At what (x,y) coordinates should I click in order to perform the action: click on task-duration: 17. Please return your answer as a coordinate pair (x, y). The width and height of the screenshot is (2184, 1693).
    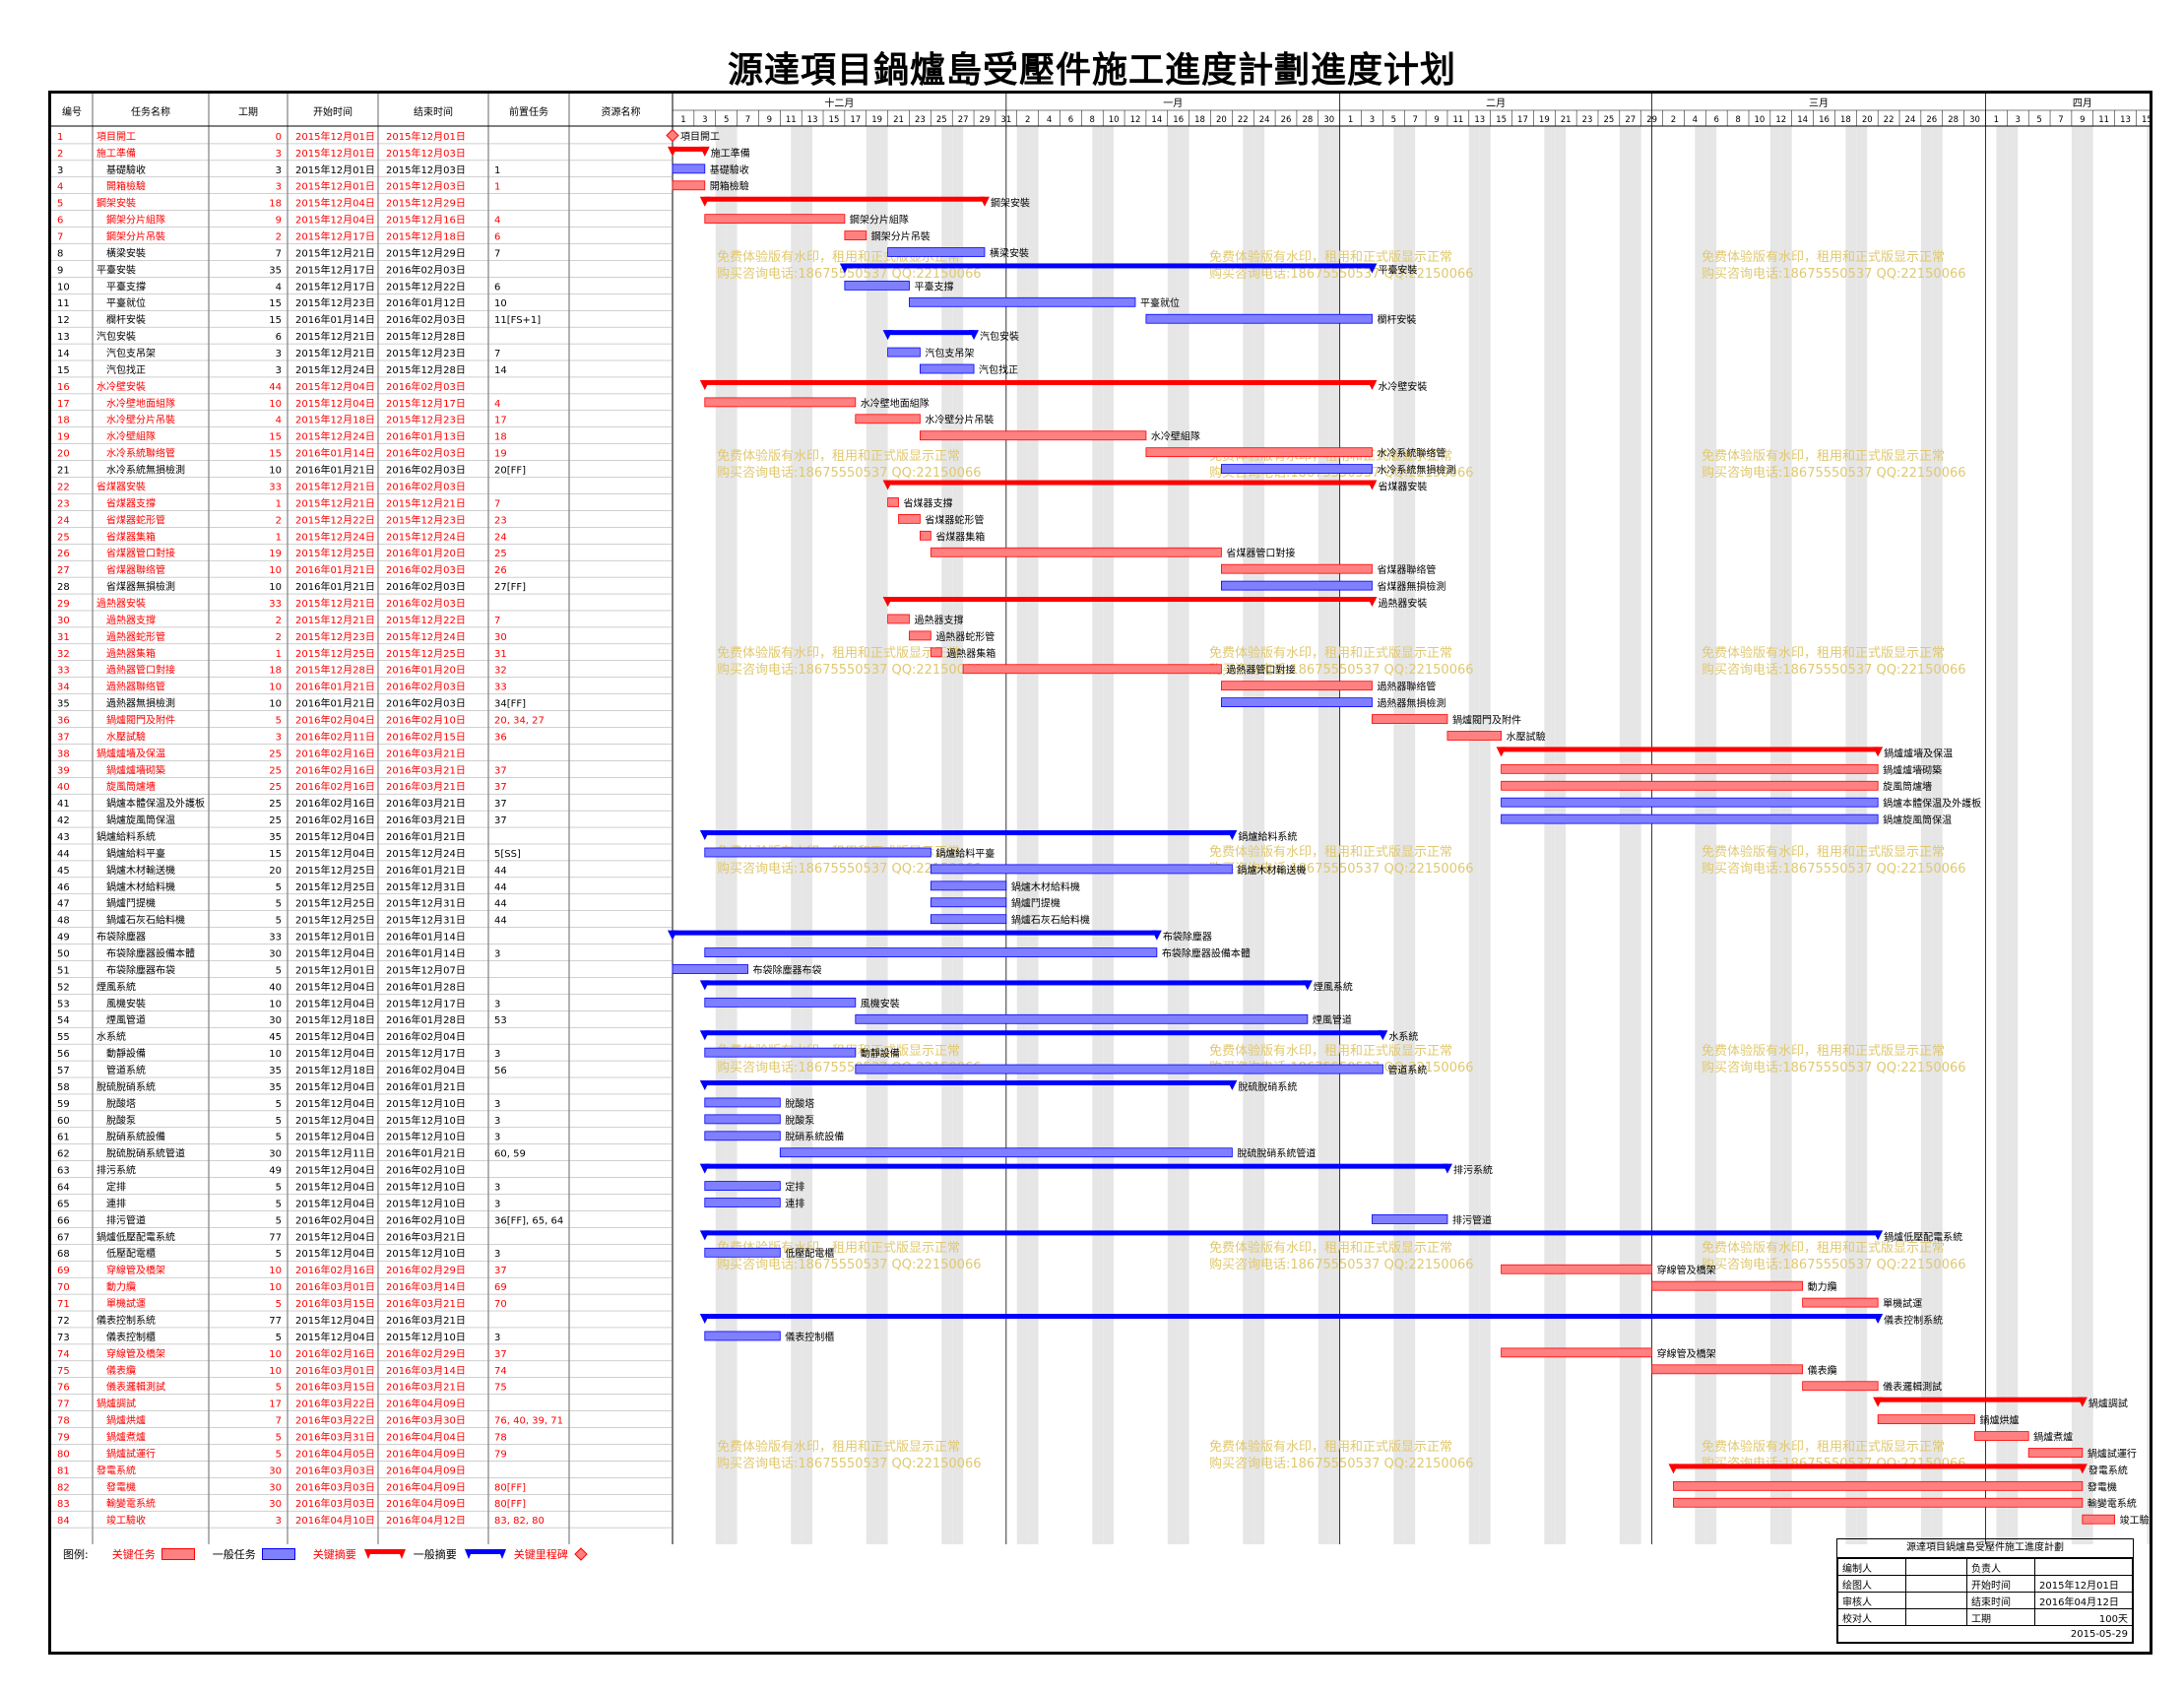
    Looking at the image, I should click on (275, 1405).